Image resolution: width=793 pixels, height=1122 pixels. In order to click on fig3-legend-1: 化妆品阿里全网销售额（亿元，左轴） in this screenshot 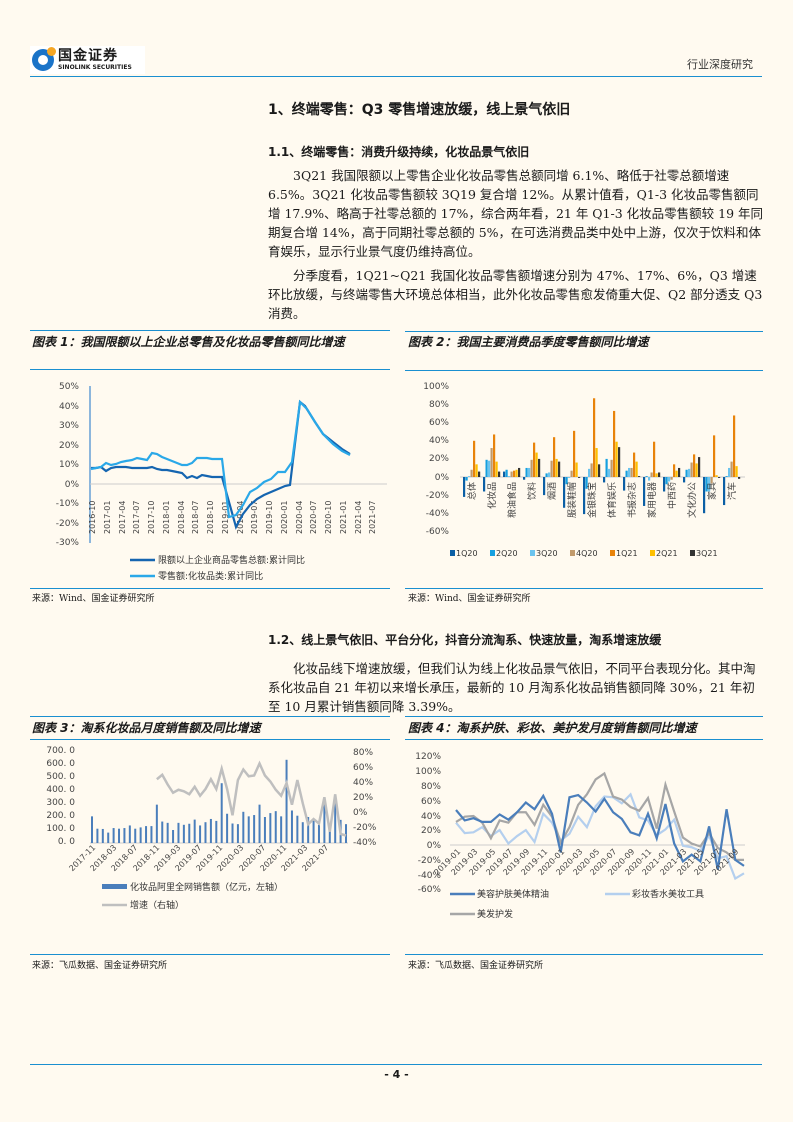, I will do `click(206, 887)`.